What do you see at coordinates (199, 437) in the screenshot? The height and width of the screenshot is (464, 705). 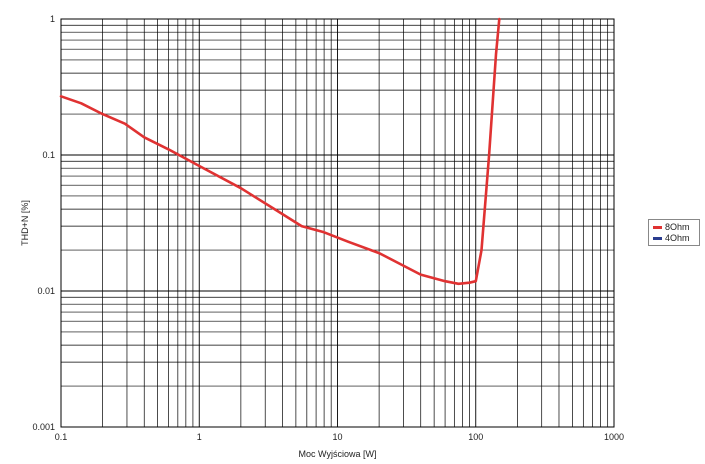 I see `x-tick-label: 1` at bounding box center [199, 437].